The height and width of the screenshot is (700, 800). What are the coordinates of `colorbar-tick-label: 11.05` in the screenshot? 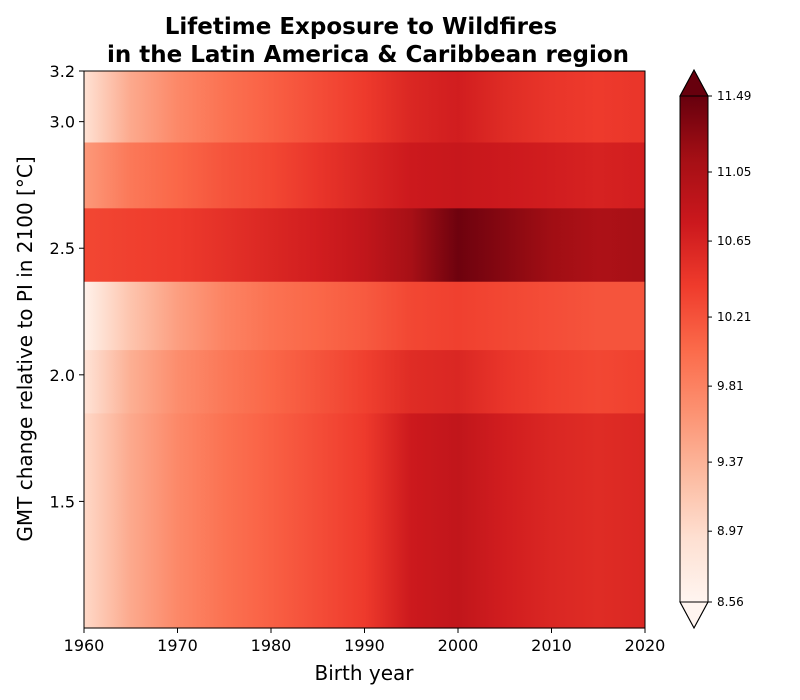 It's located at (734, 172).